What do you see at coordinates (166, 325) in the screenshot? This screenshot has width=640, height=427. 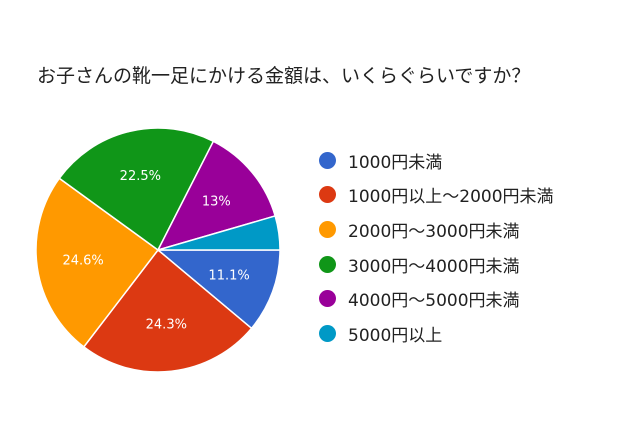 I see `slice-value-label: 24.3%` at bounding box center [166, 325].